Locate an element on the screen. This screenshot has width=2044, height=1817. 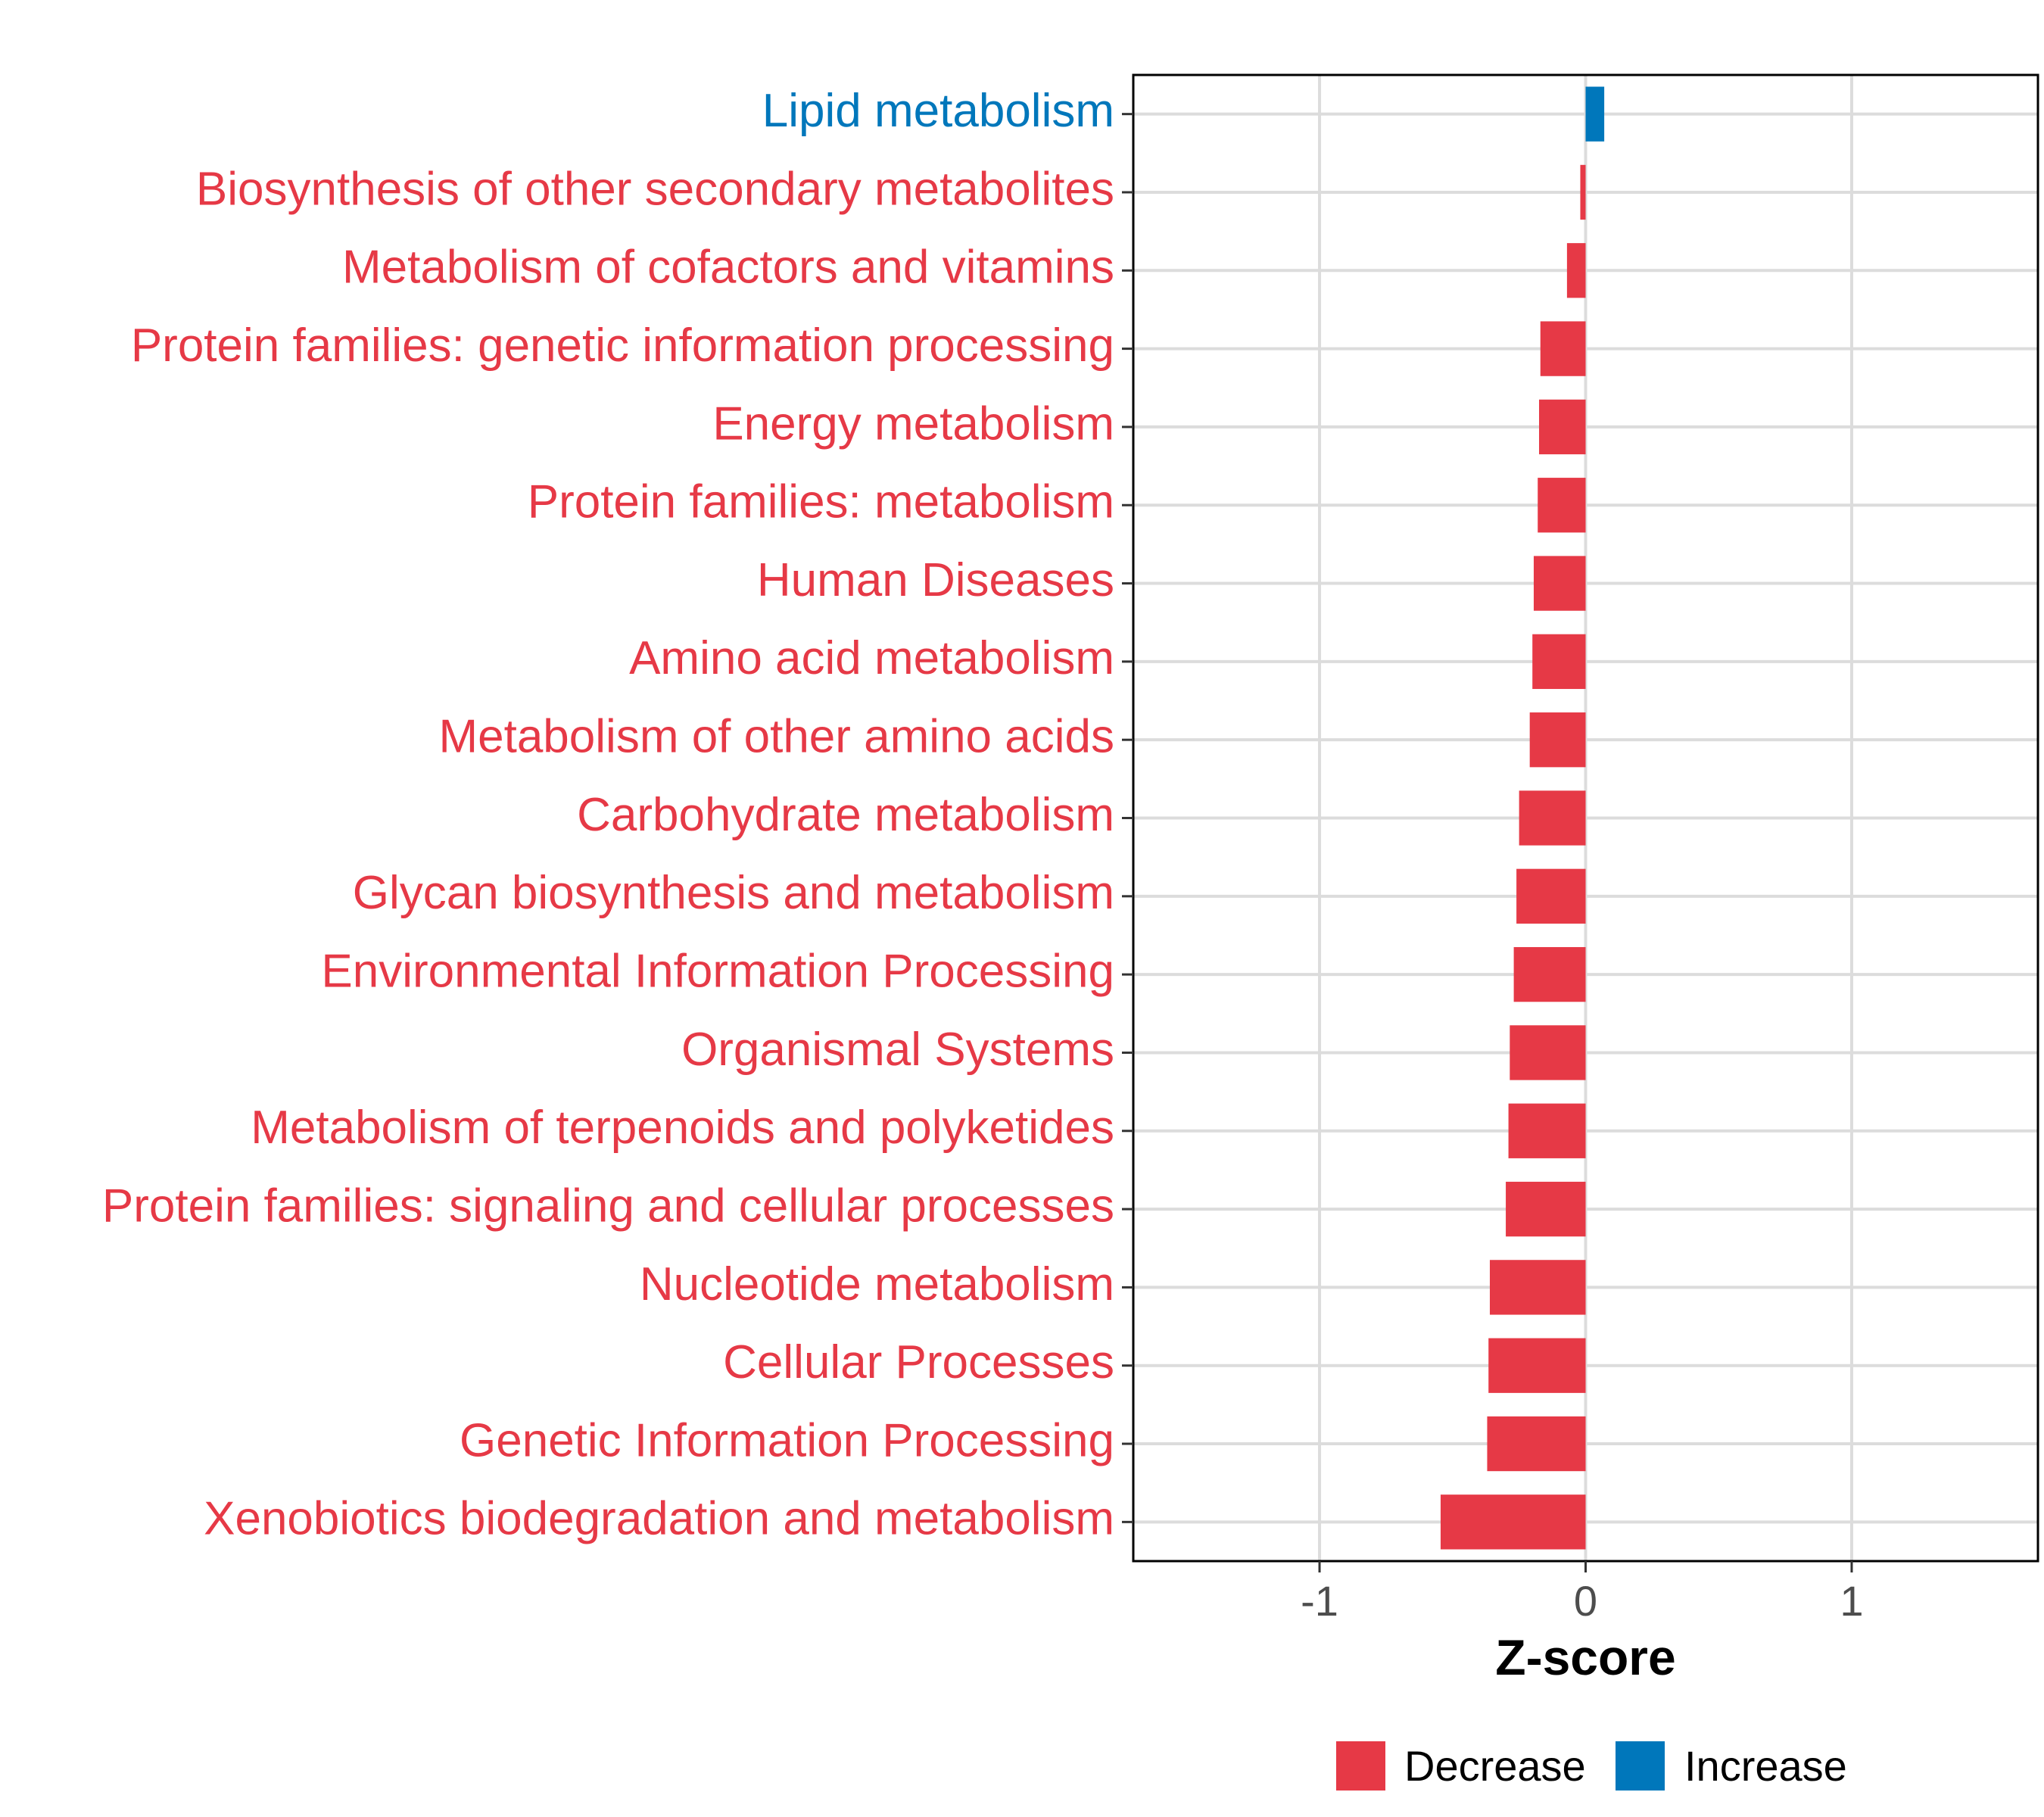
category-label: Metabolism of terpenoids and polyketides is located at coordinates (682, 1128).